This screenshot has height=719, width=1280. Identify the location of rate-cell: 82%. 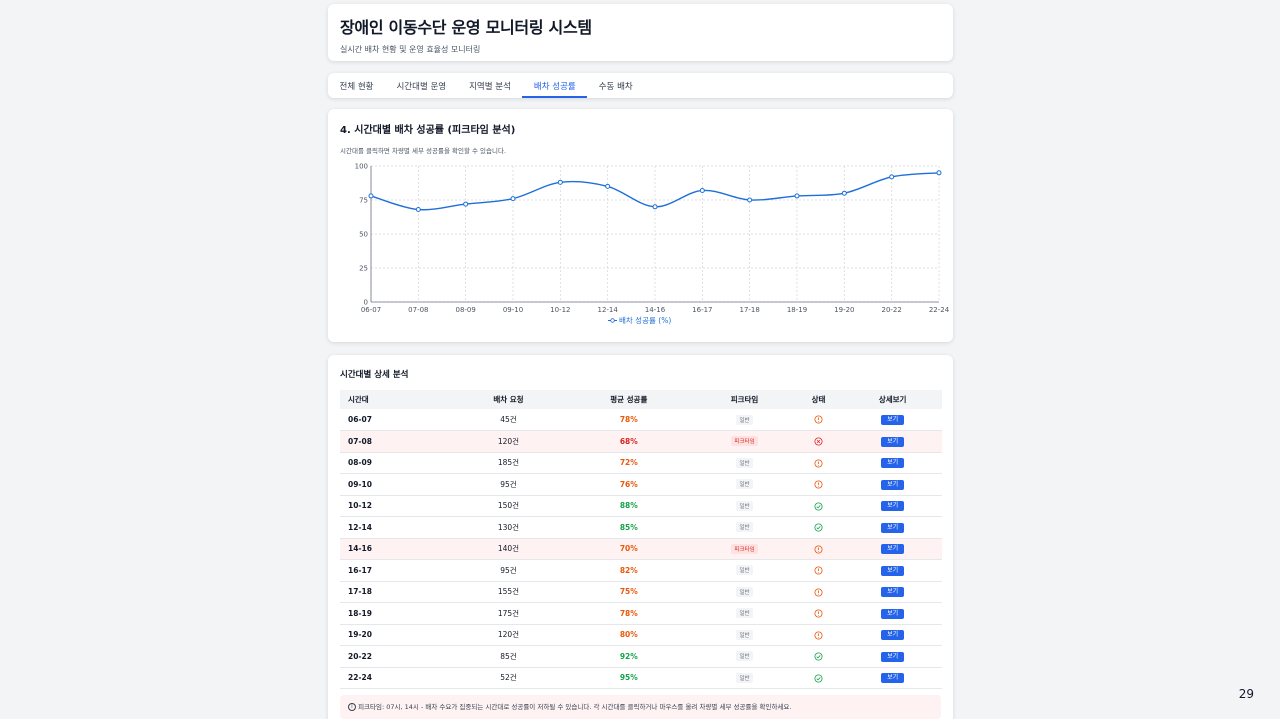
(628, 571).